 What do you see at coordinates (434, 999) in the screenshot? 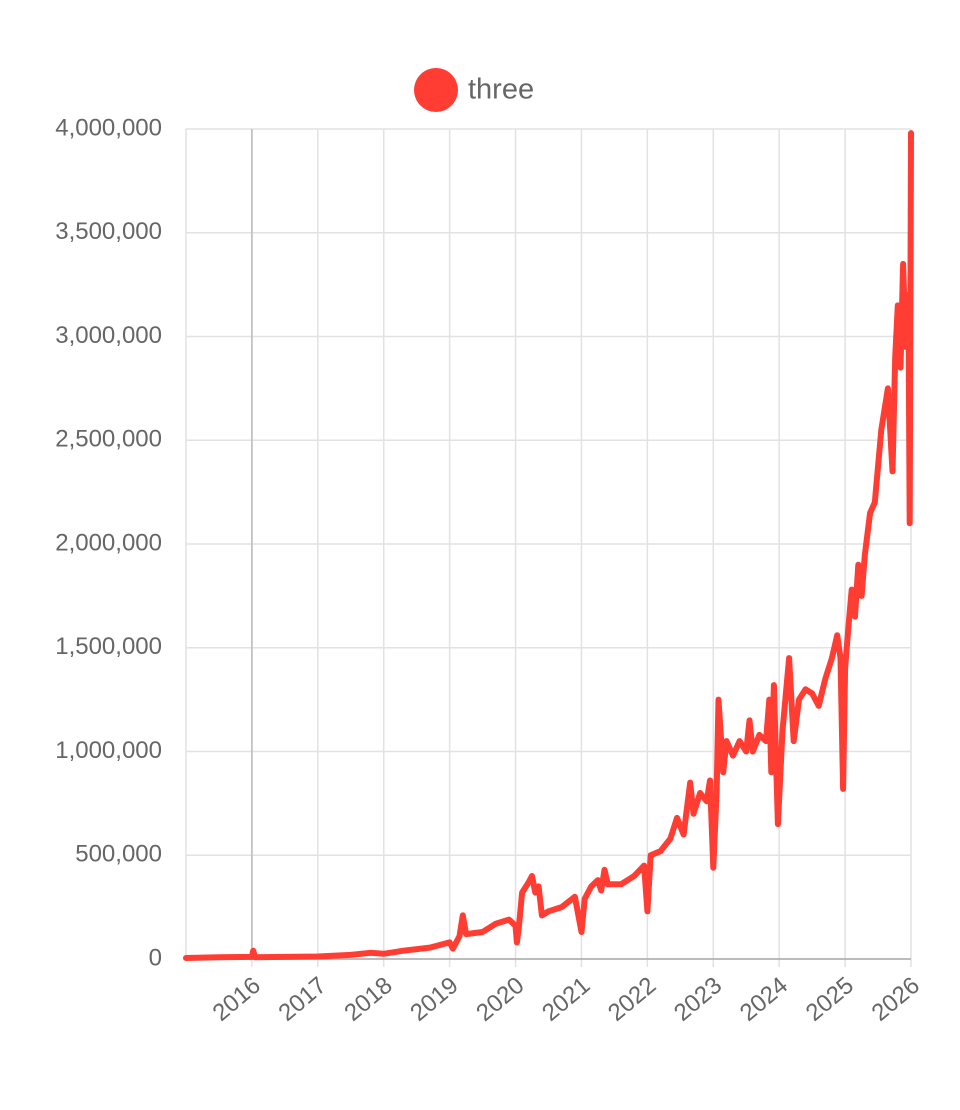
I see `x-tick-label: 2019` at bounding box center [434, 999].